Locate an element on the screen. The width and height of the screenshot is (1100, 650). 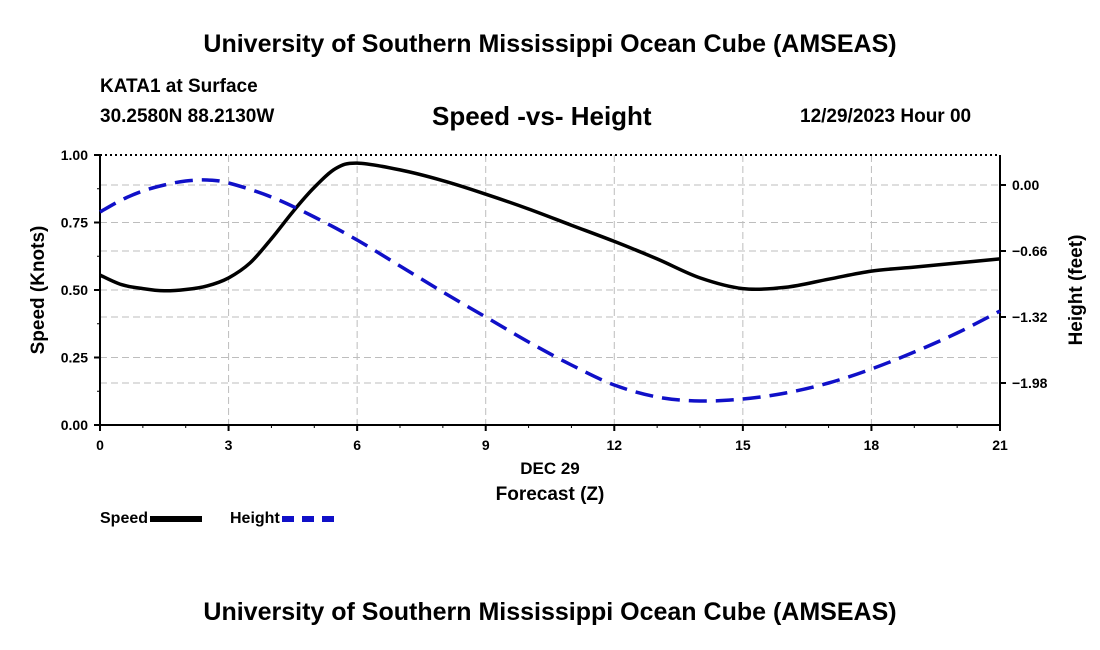
y-left-tick-label: 1.00 is located at coordinates (74, 155).